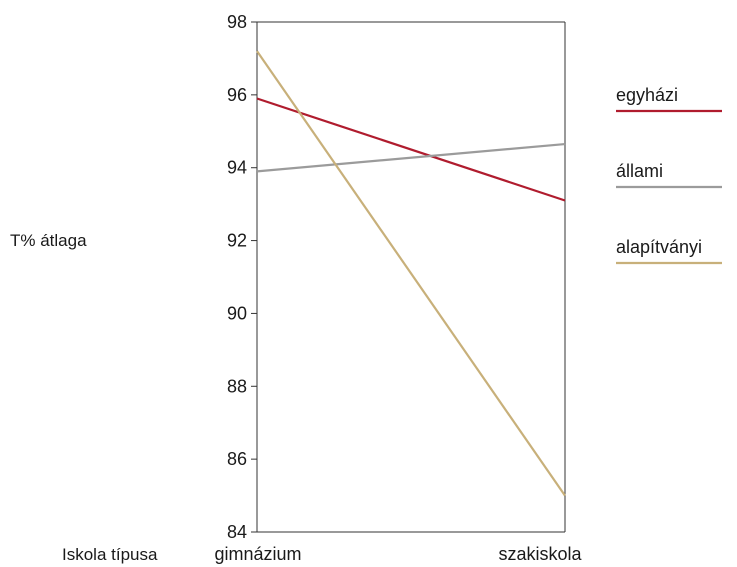 The width and height of the screenshot is (737, 567). I want to click on y-tick-label: 96, so click(237, 95).